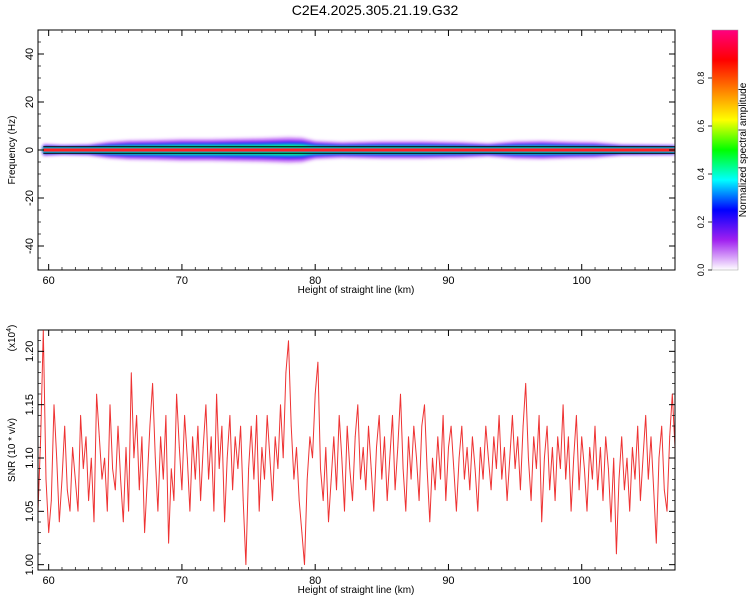  I want to click on figure-title: C2E4.2025.305.21.19.G32, so click(375, 10).